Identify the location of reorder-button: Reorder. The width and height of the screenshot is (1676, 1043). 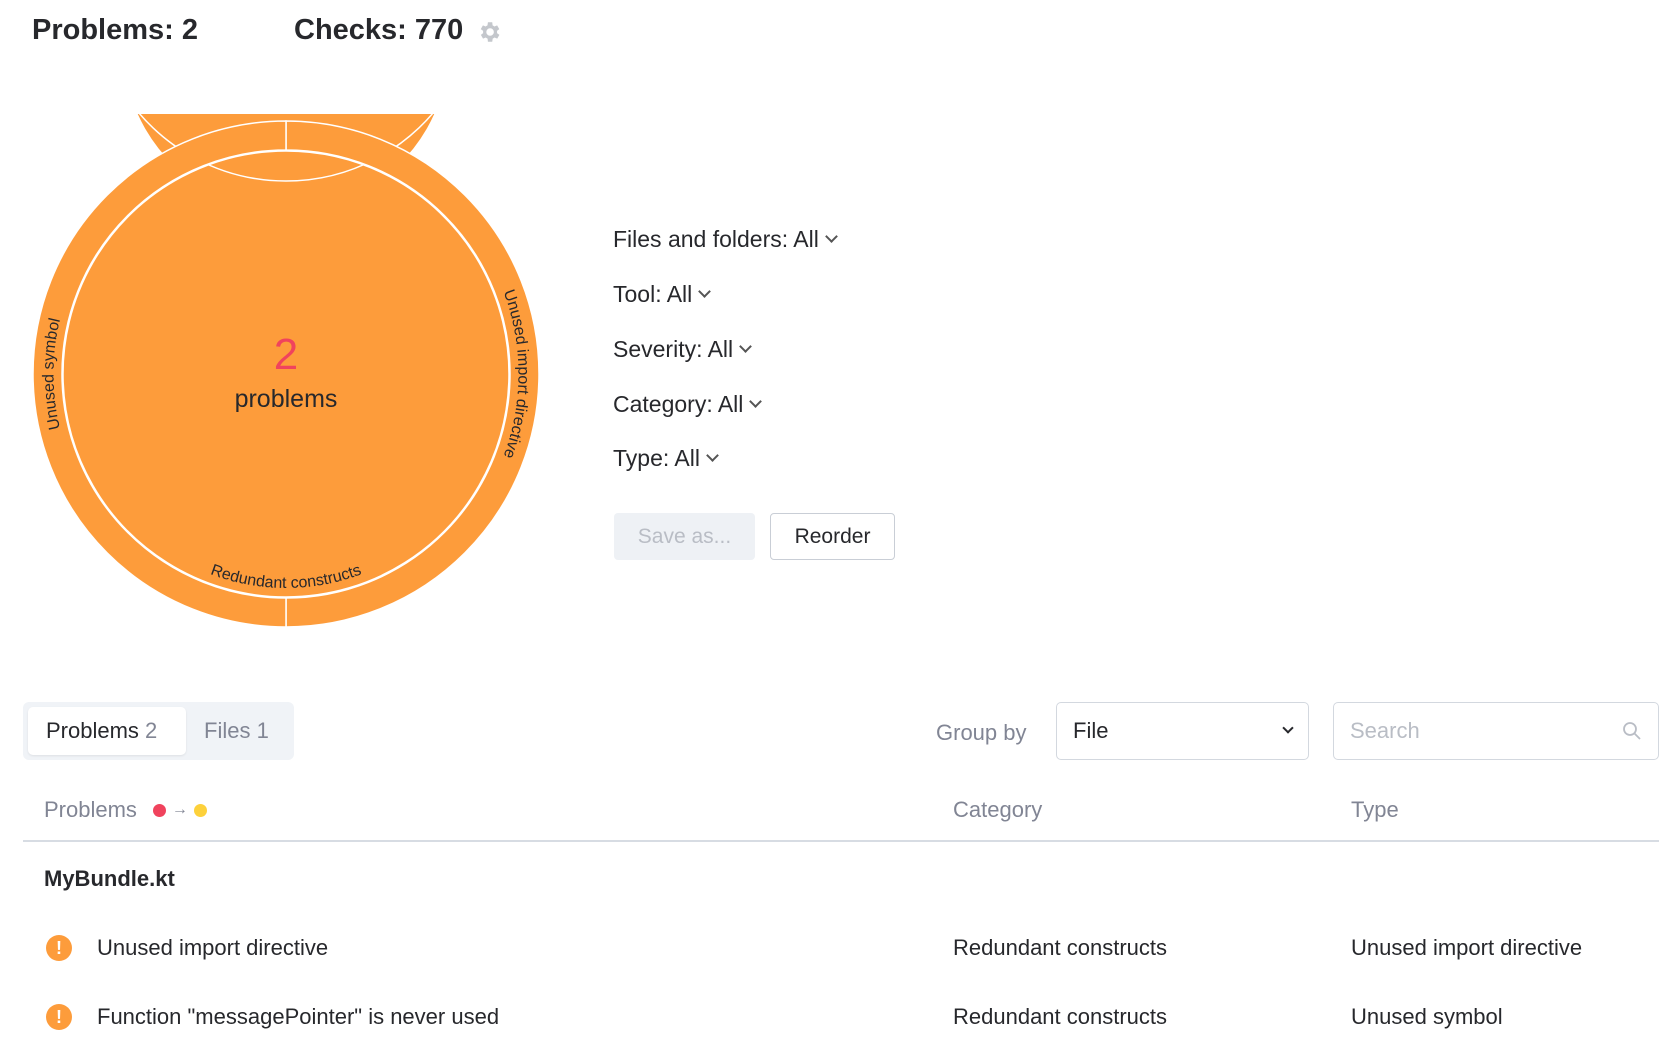
(832, 536).